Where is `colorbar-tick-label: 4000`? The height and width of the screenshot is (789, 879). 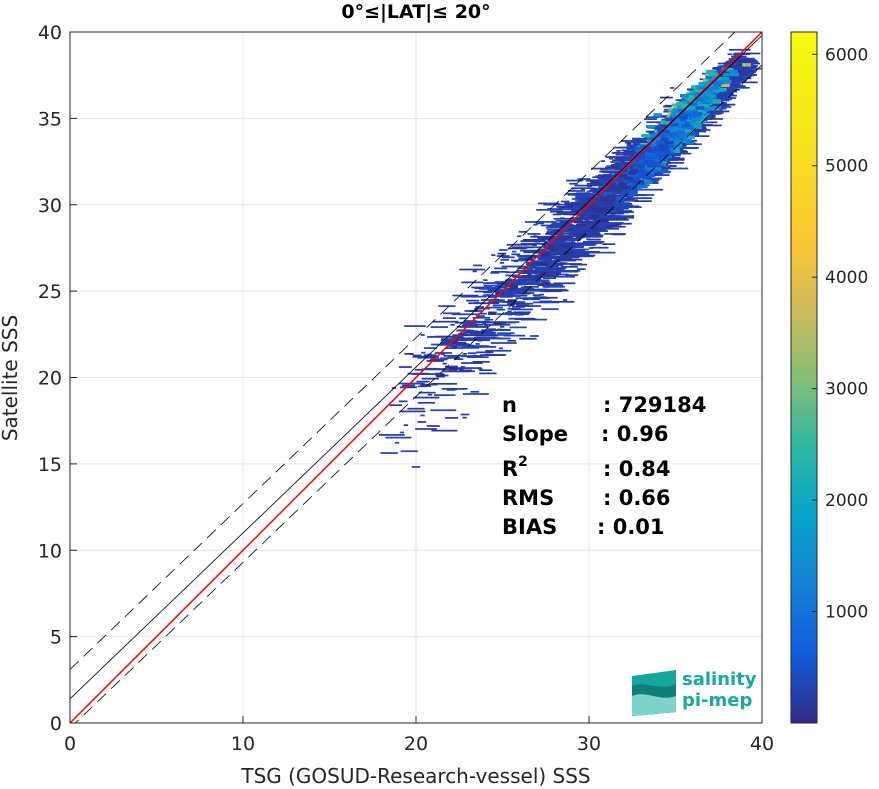 colorbar-tick-label: 4000 is located at coordinates (846, 278).